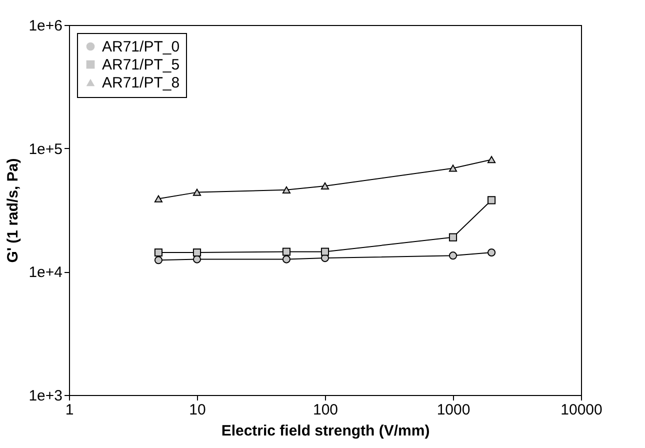  Describe the element at coordinates (197, 410) in the screenshot. I see `x-tick-label: 10` at that location.